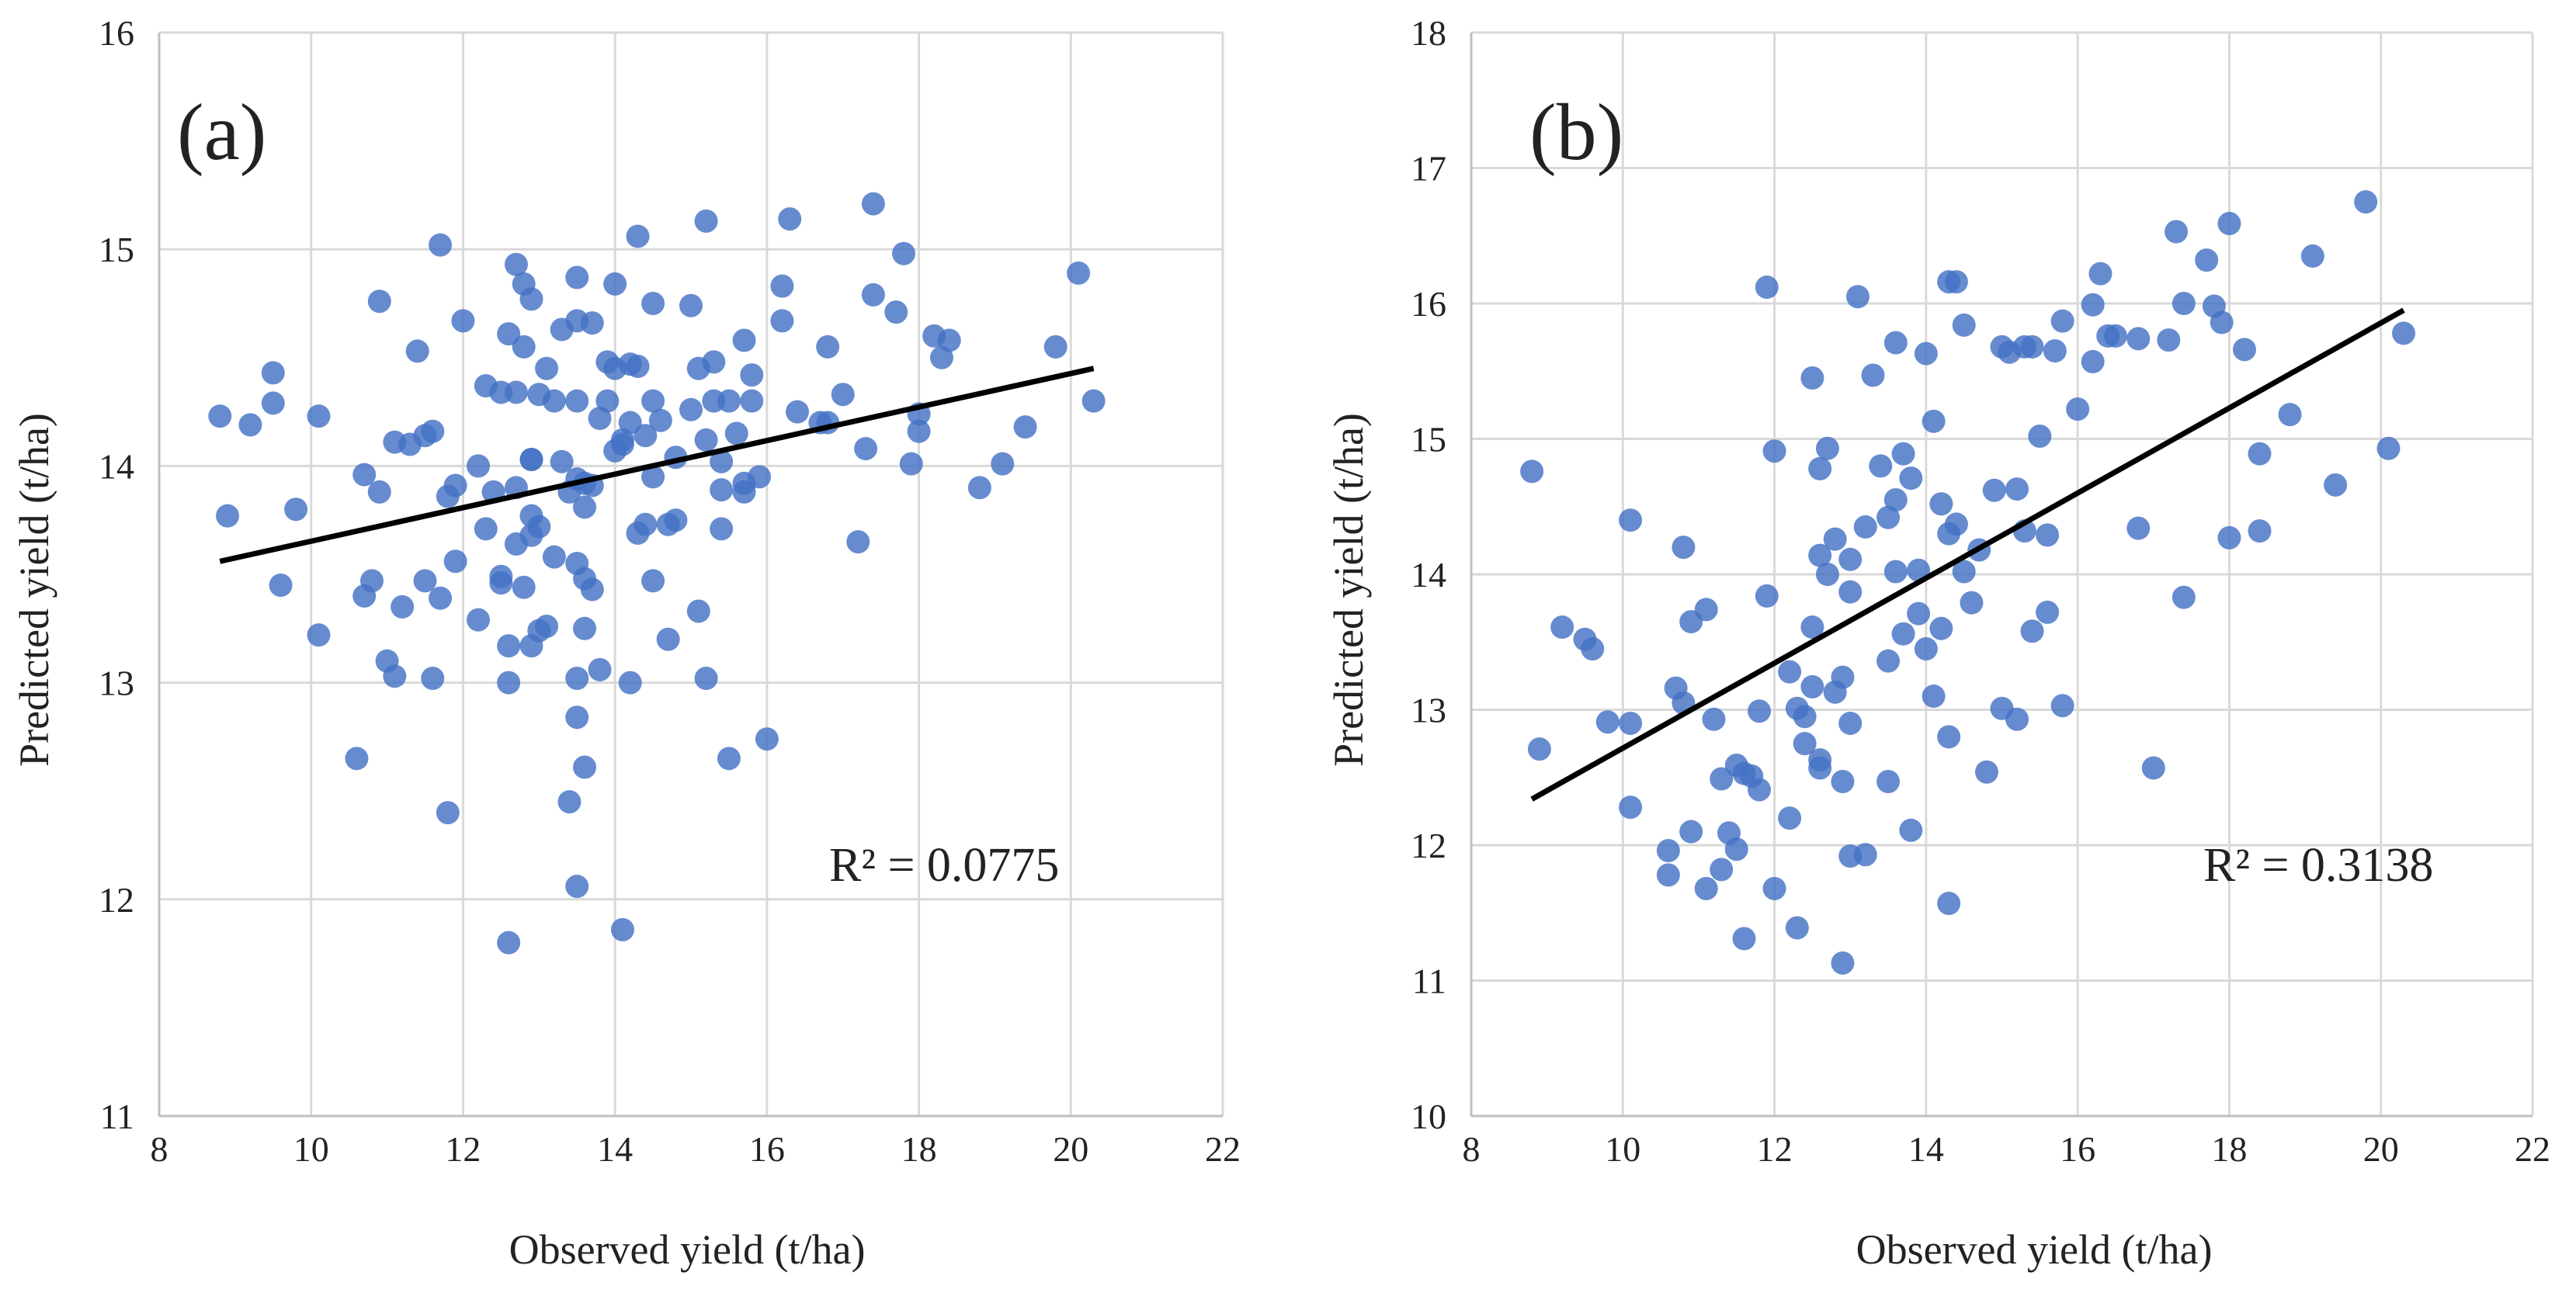  What do you see at coordinates (1428, 846) in the screenshot?
I see `y-tick-label-b-2: 12` at bounding box center [1428, 846].